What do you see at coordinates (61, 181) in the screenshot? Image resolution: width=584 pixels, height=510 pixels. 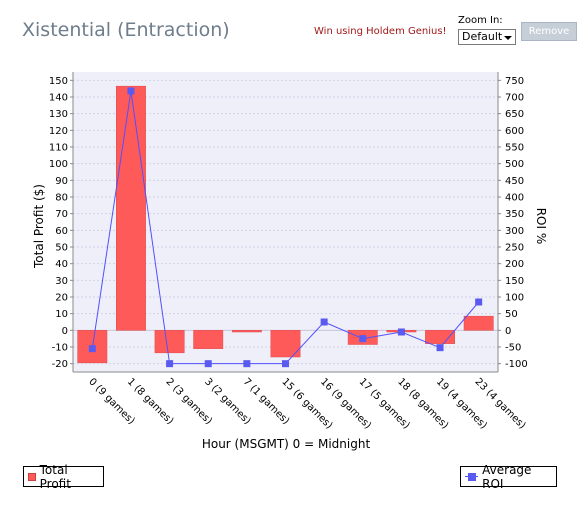 I see `y-tick-label: 90` at bounding box center [61, 181].